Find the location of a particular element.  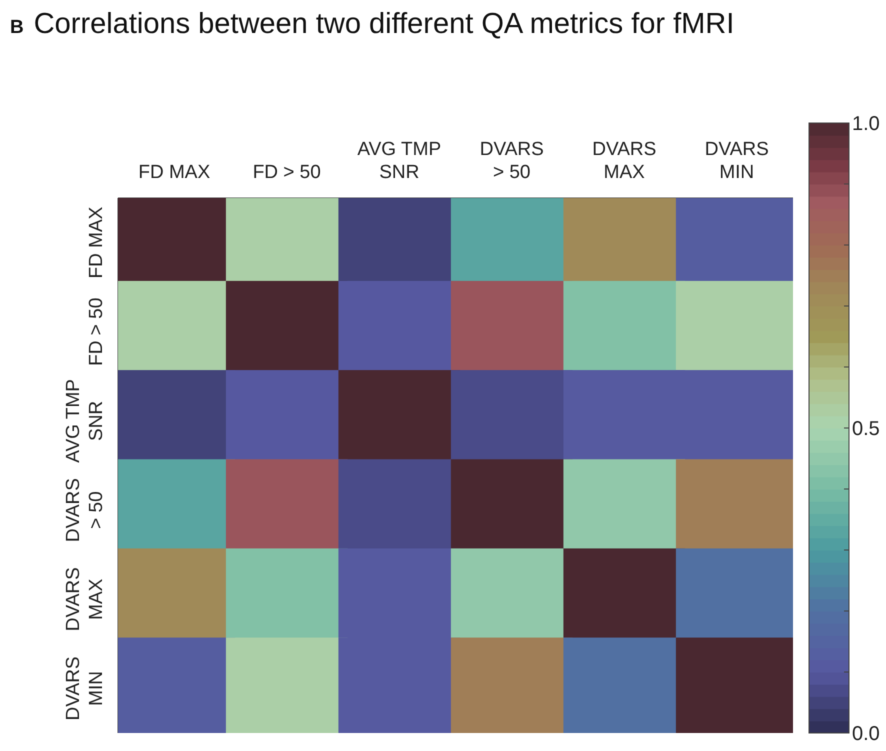

chart-title: Correlations between two different QA metrics for fMRI is located at coordinates (384, 24).